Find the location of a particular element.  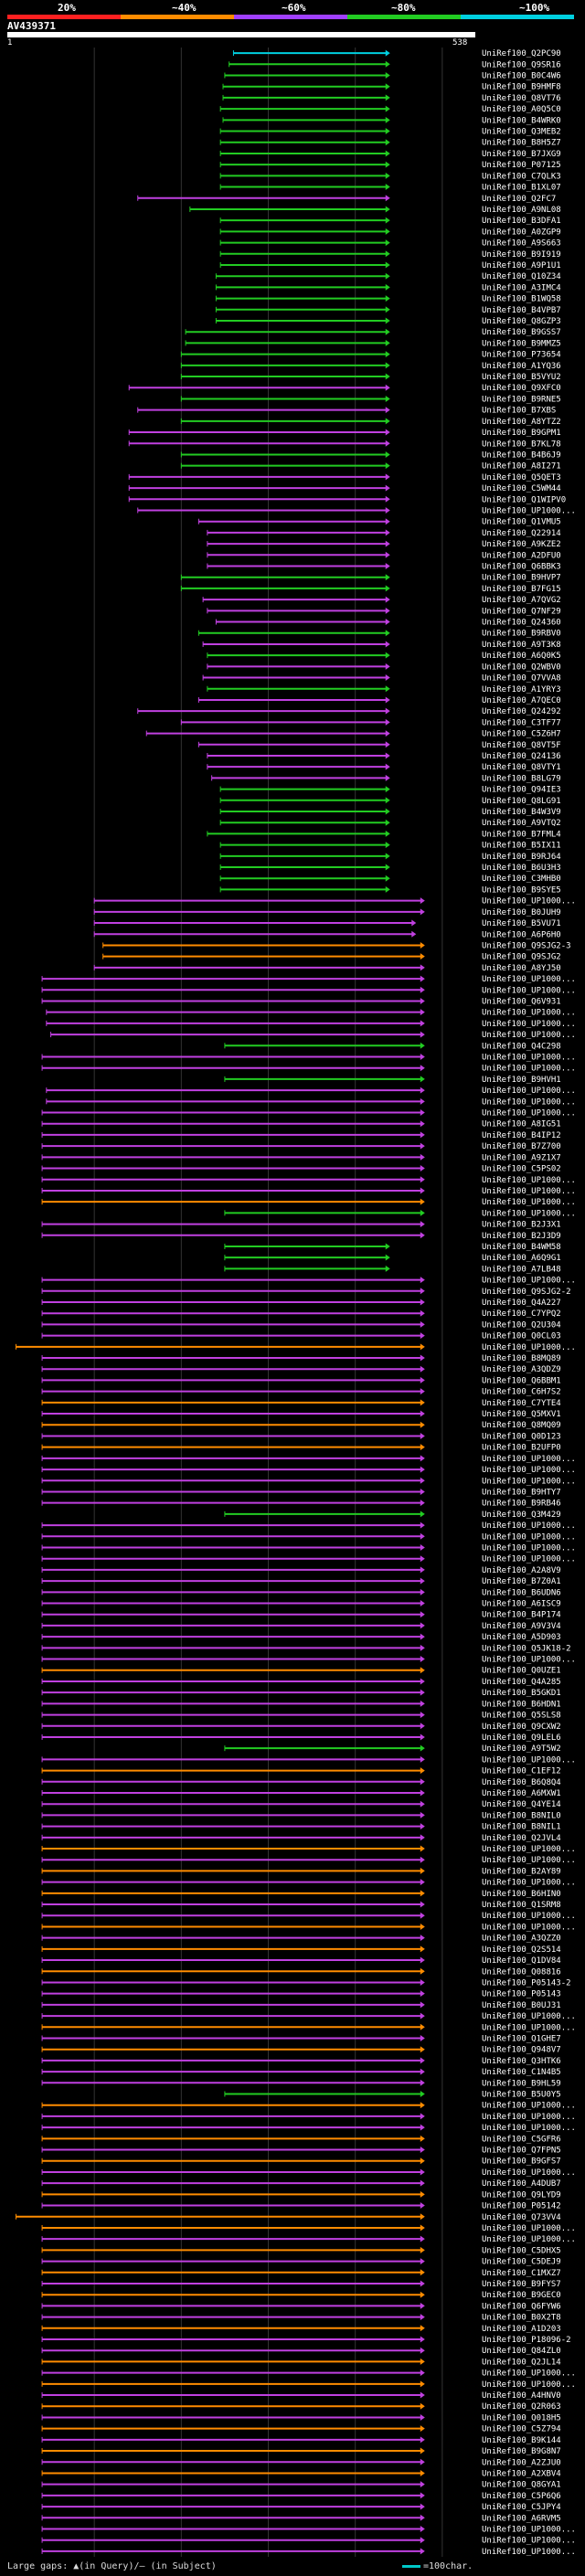

hit-label: UniRef100_C1N4B5 is located at coordinates (521, 2072).